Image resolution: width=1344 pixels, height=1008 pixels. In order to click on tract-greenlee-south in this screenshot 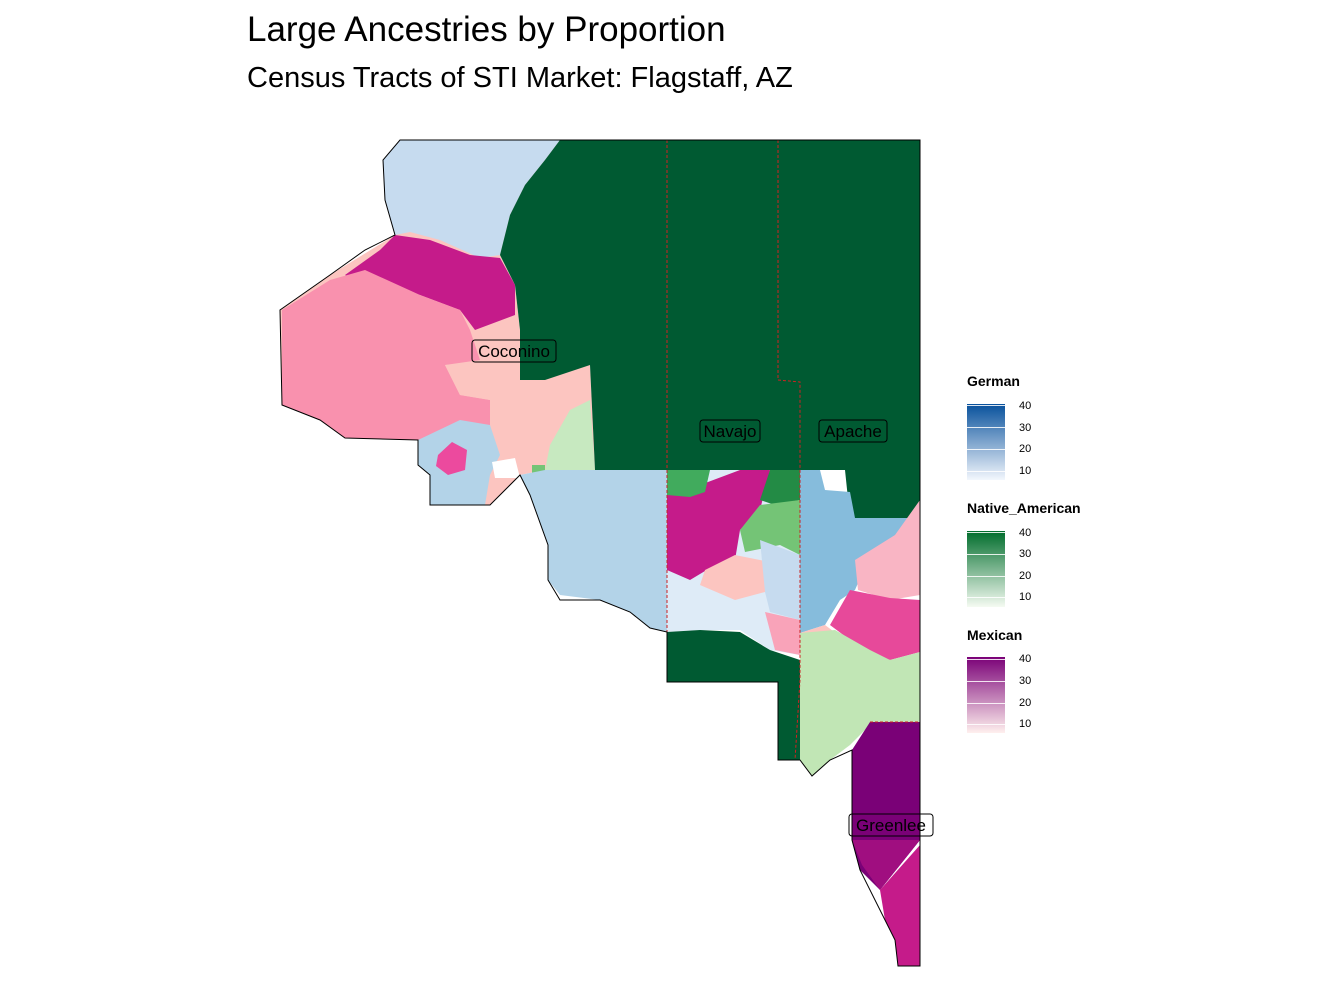, I will do `click(900, 905)`.